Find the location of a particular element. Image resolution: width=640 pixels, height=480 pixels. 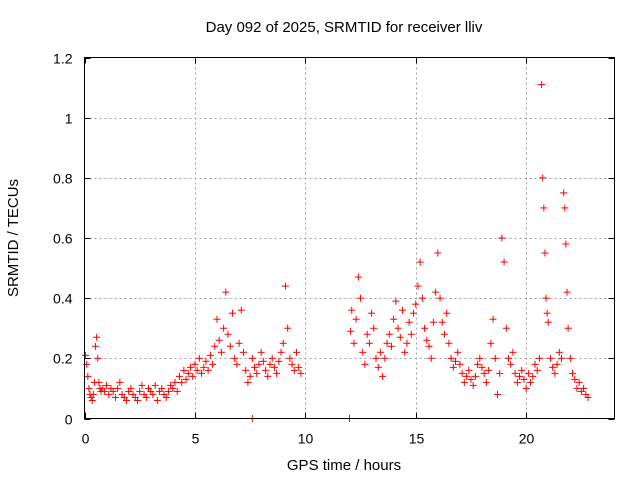

y-tick-label: 0.4 is located at coordinates (63, 299).